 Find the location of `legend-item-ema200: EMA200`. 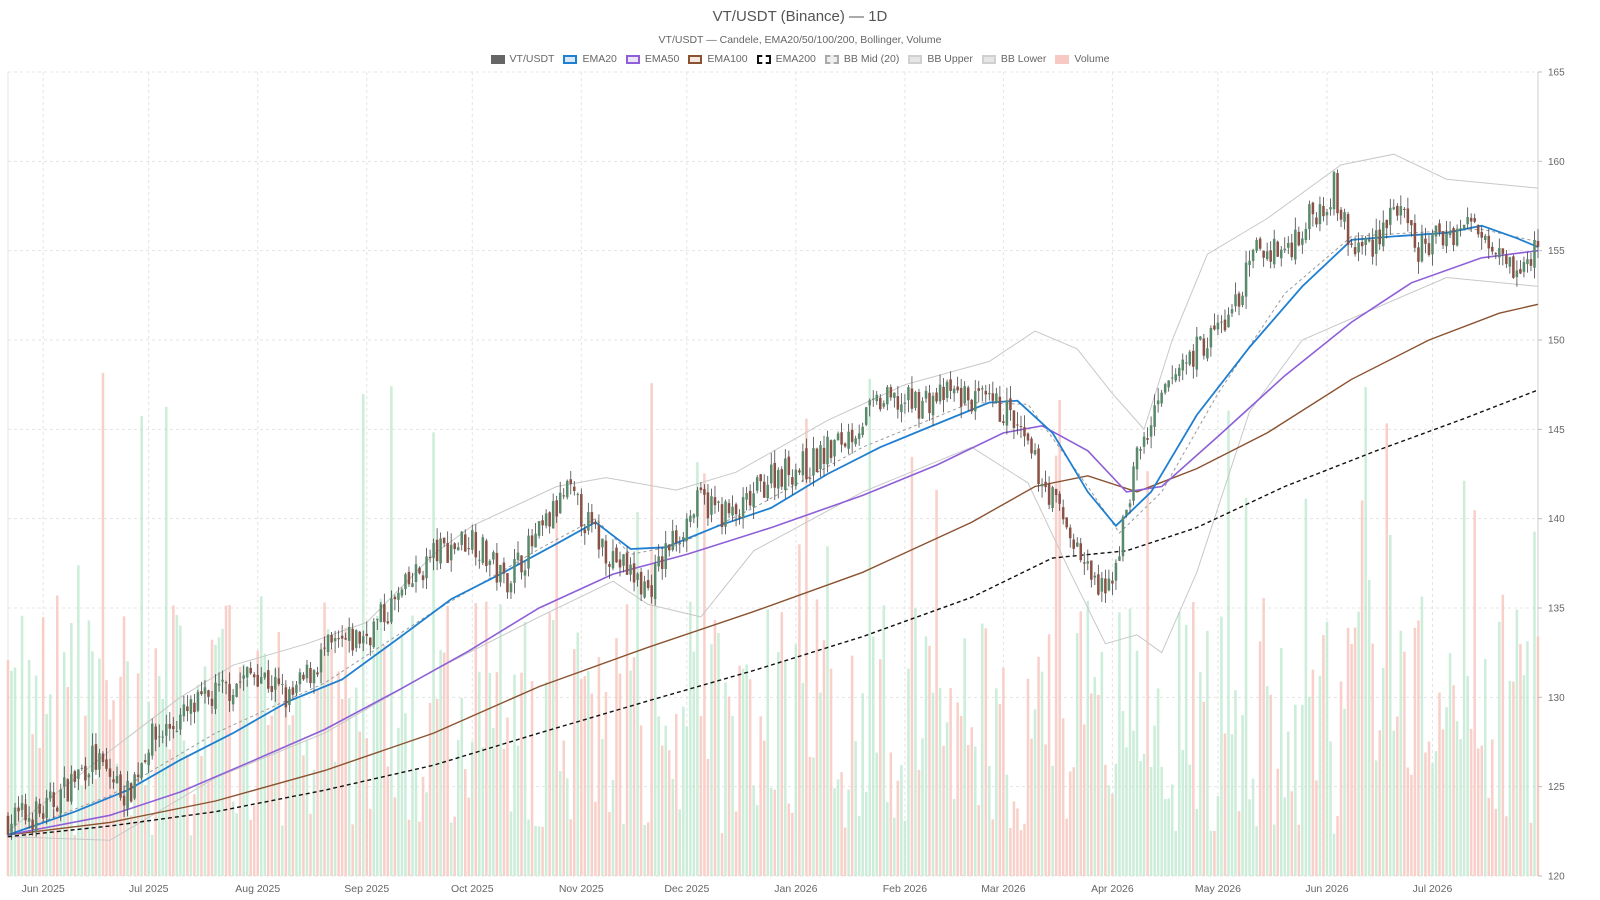

legend-item-ema200: EMA200 is located at coordinates (786, 59).